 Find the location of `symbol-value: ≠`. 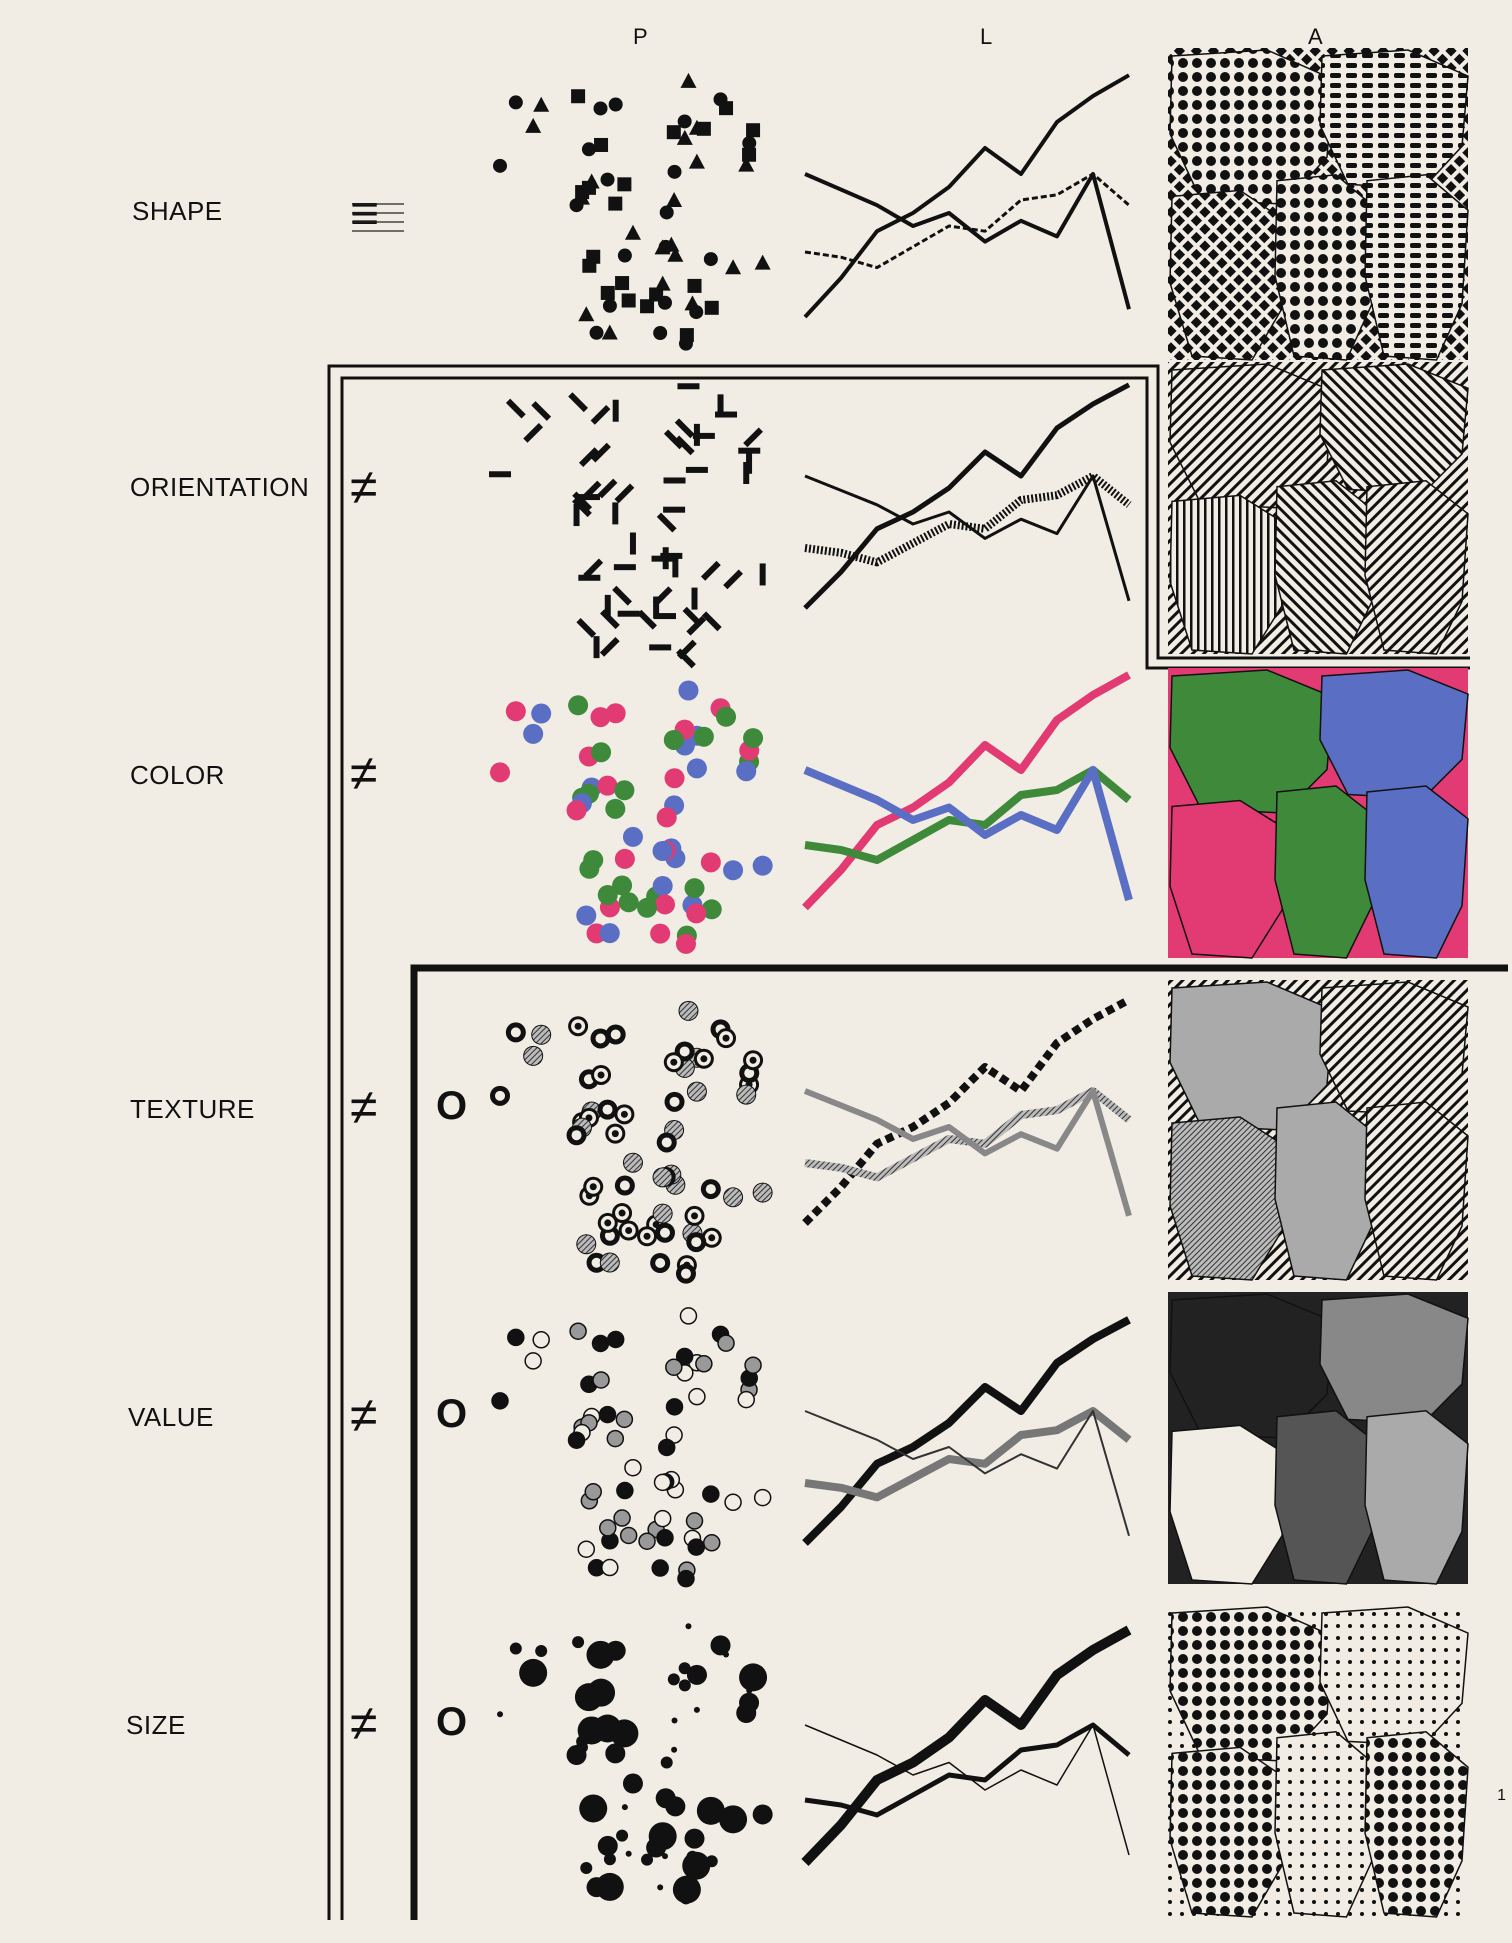

symbol-value: ≠ is located at coordinates (364, 1415).